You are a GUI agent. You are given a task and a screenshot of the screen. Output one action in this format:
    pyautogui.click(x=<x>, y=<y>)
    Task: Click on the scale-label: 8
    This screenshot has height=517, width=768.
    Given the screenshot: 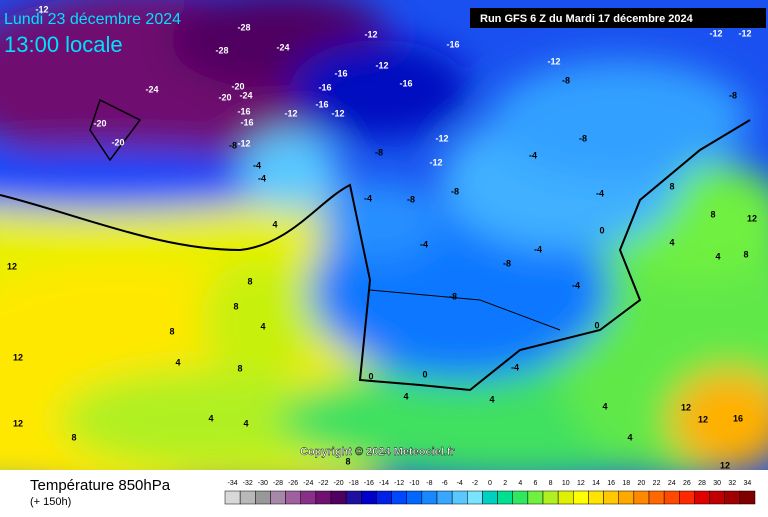 What is the action you would take?
    pyautogui.click(x=551, y=483)
    